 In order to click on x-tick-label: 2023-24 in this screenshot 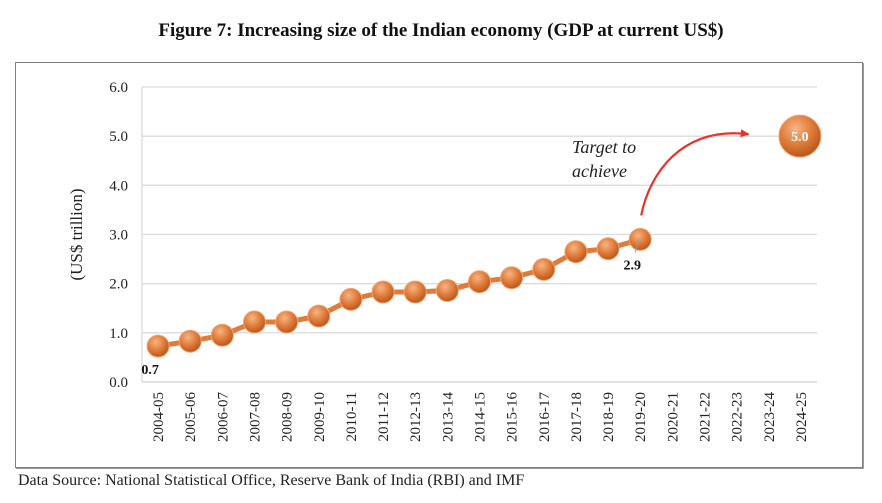, I will do `click(770, 417)`.